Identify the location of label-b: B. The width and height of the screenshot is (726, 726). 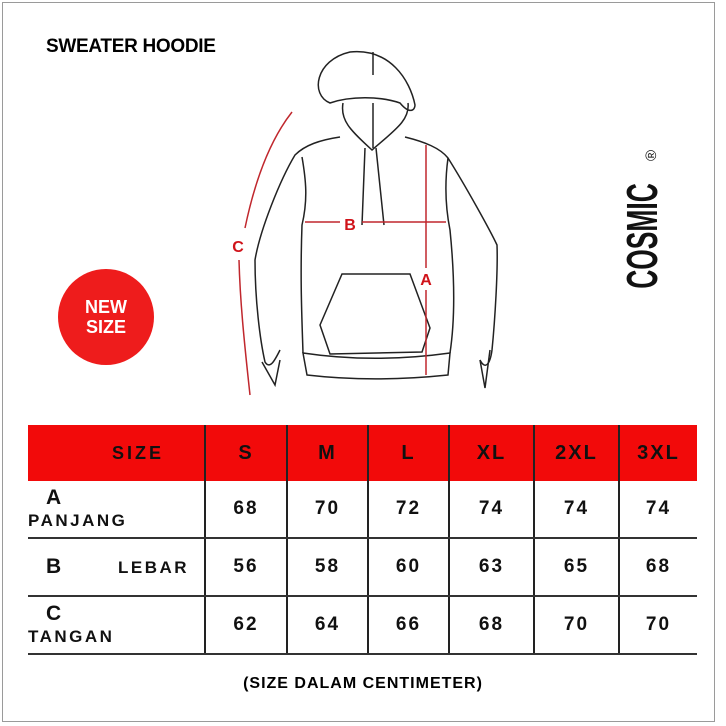
(350, 225).